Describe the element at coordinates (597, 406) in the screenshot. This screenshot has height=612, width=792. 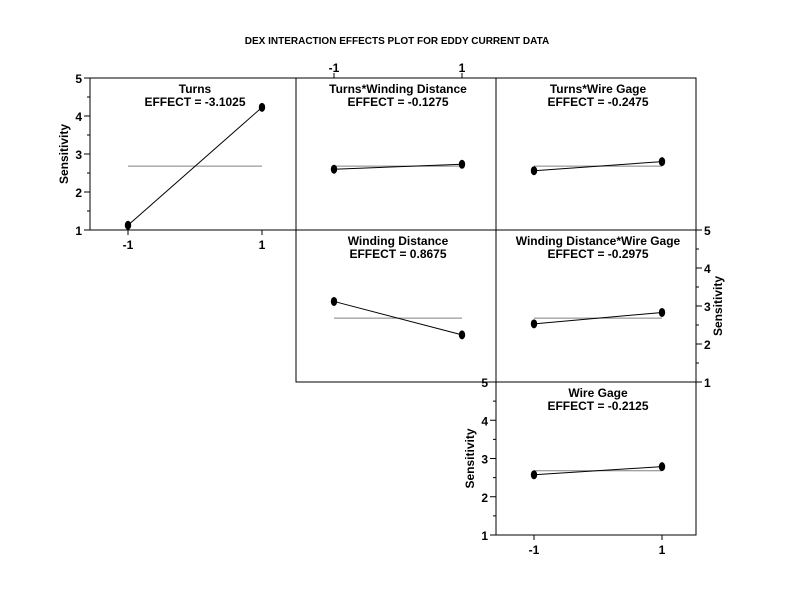
I see `panel-effect-label: EFFECT = -0.2125` at that location.